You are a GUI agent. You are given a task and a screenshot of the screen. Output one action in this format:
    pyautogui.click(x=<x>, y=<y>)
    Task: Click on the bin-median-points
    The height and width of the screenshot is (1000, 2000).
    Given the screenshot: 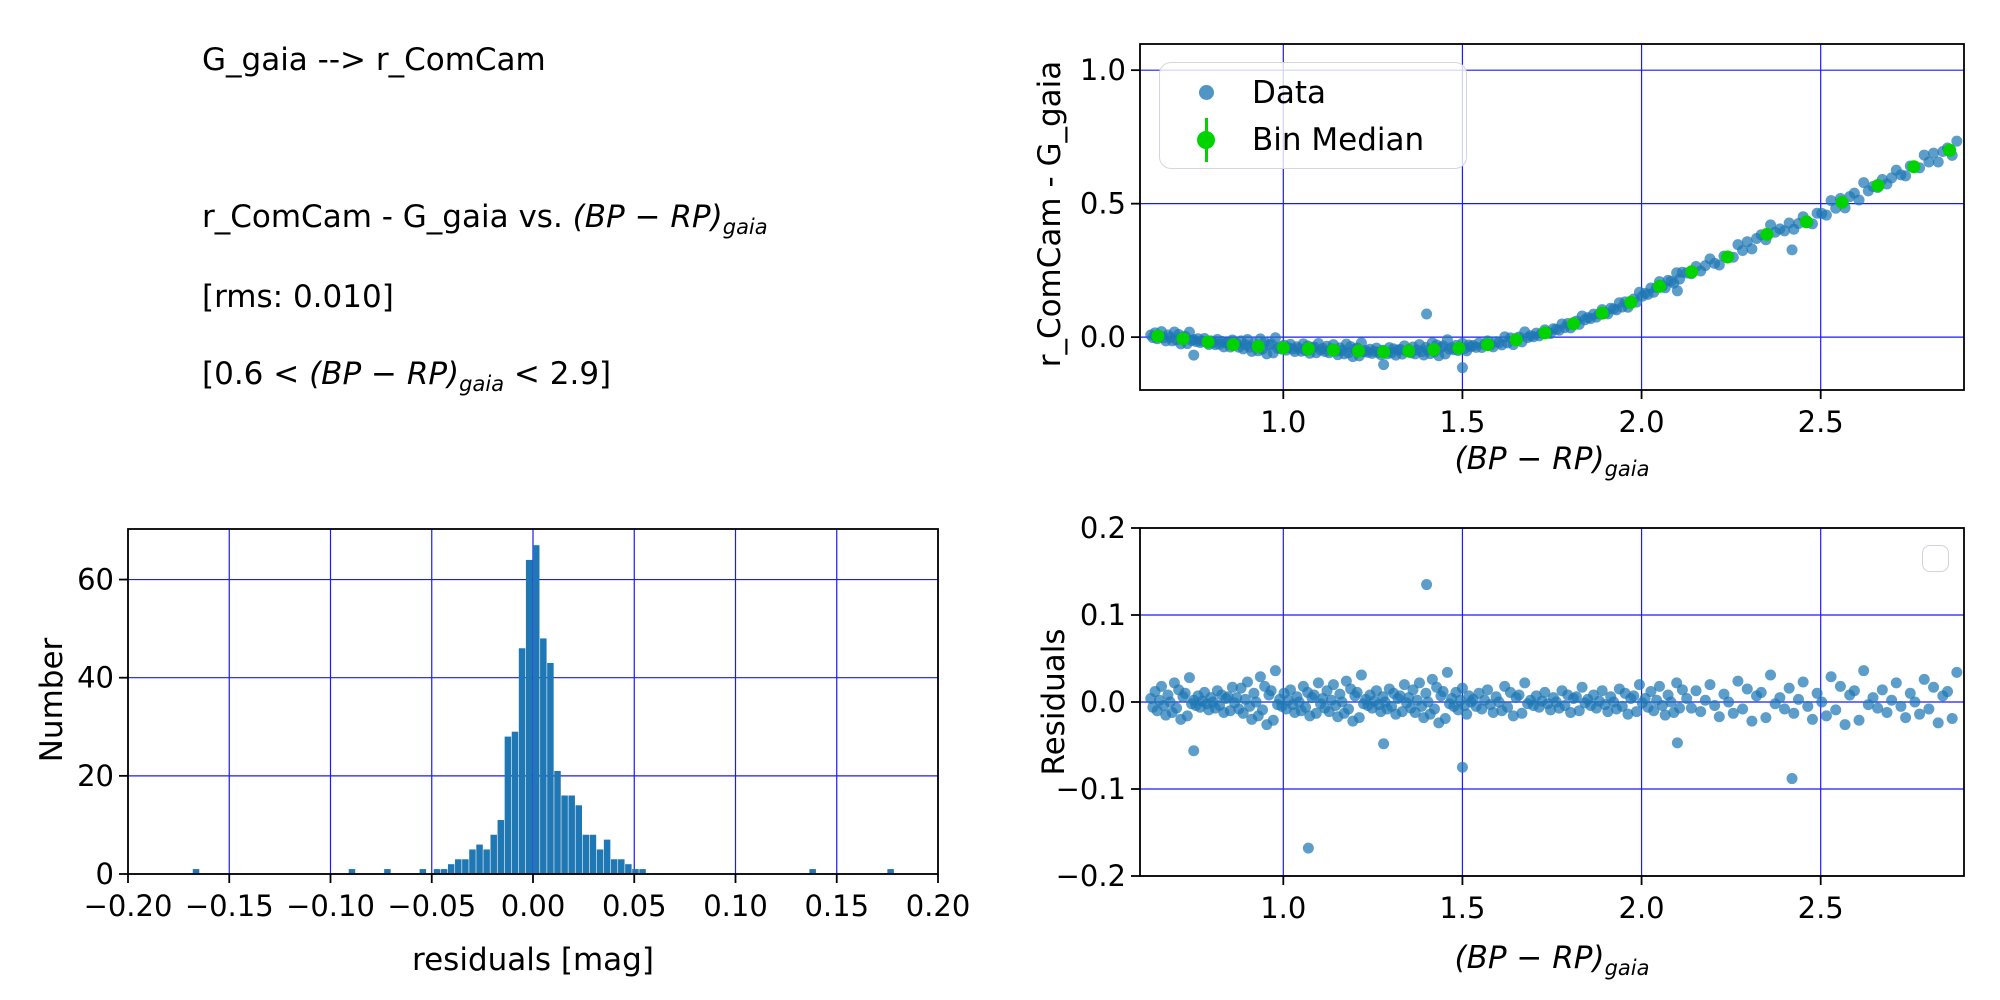 What is the action you would take?
    pyautogui.click(x=1554, y=251)
    